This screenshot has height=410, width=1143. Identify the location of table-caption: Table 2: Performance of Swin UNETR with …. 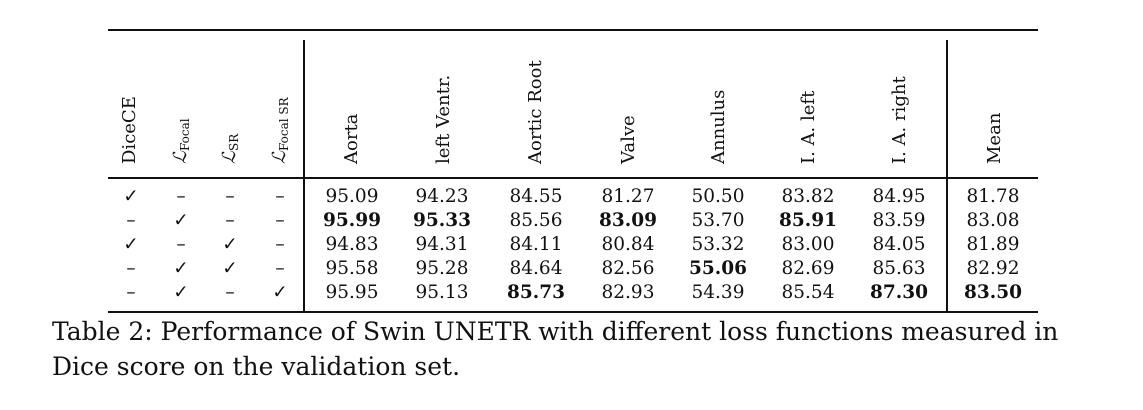
(555, 349).